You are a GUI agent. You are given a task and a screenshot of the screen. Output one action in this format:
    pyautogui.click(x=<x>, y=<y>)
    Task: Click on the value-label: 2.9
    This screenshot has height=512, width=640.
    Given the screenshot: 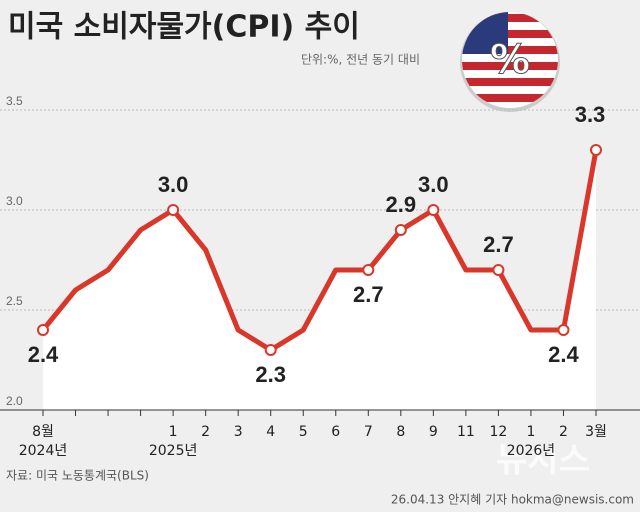 What is the action you would take?
    pyautogui.click(x=401, y=204)
    